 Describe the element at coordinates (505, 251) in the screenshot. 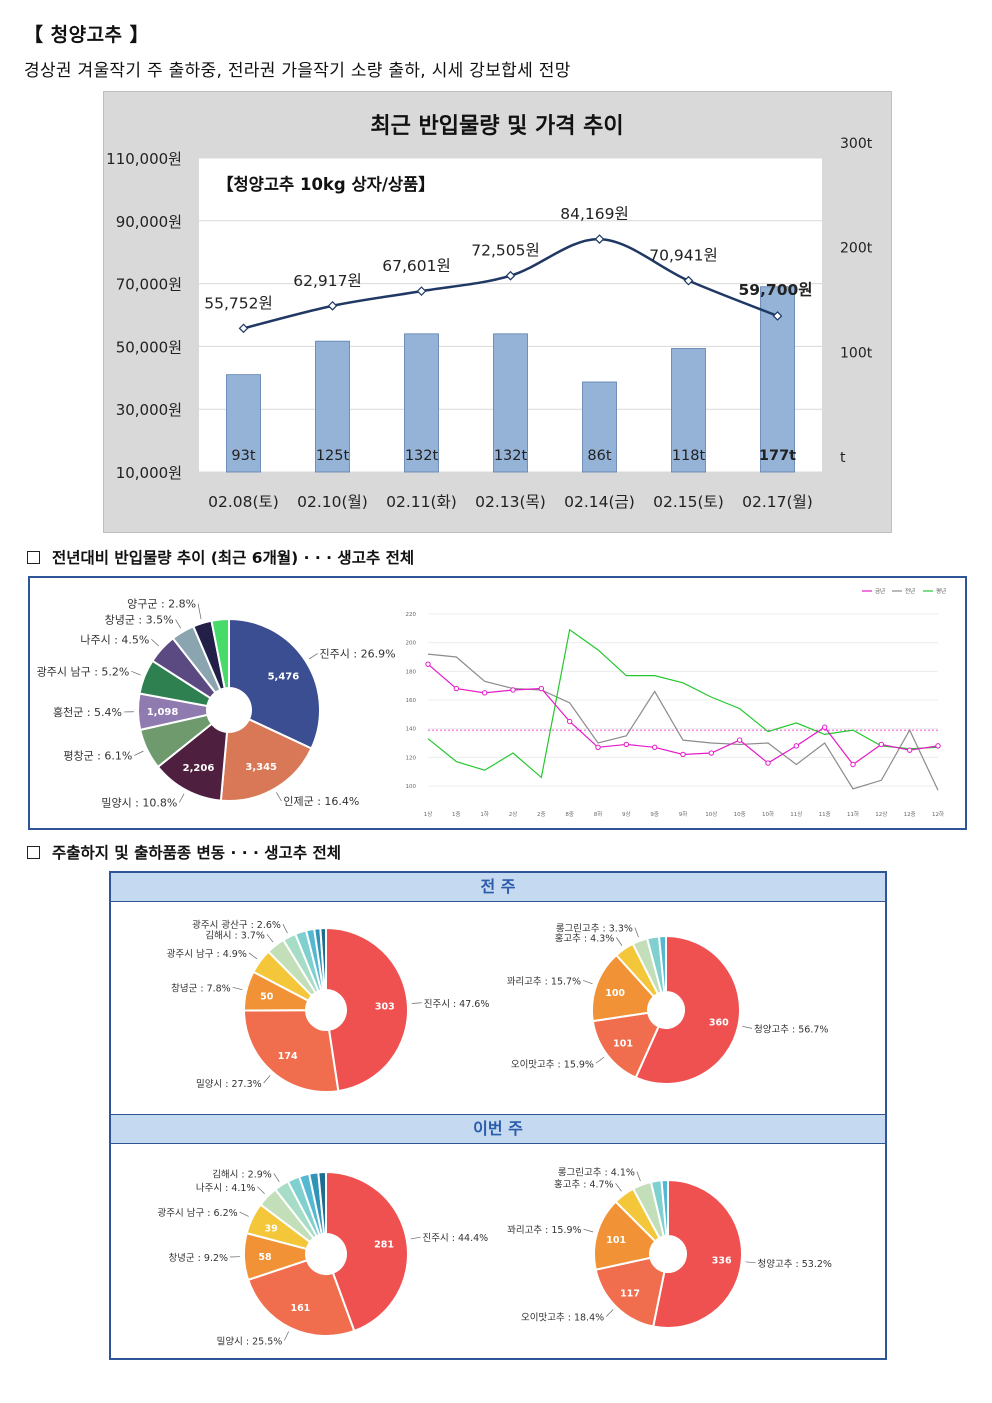

I see `price-point-label: 72,505원` at that location.